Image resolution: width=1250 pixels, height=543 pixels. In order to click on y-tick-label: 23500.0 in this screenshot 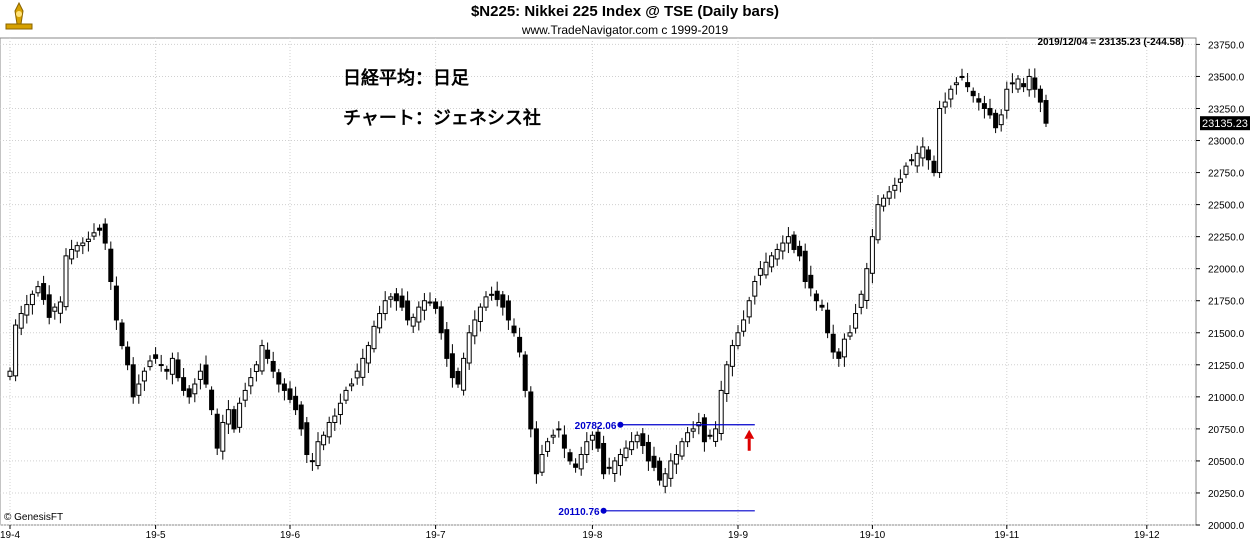, I will do `click(1226, 77)`.